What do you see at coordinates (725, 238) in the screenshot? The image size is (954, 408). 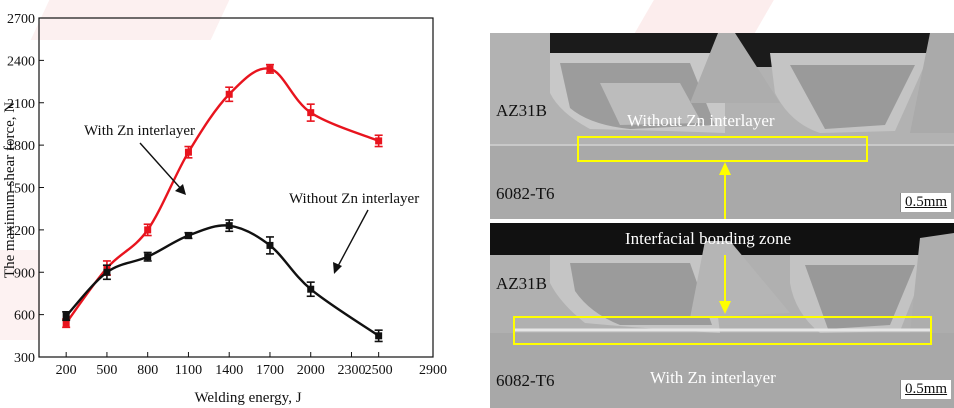 I see `bonding-zone-arrows` at bounding box center [725, 238].